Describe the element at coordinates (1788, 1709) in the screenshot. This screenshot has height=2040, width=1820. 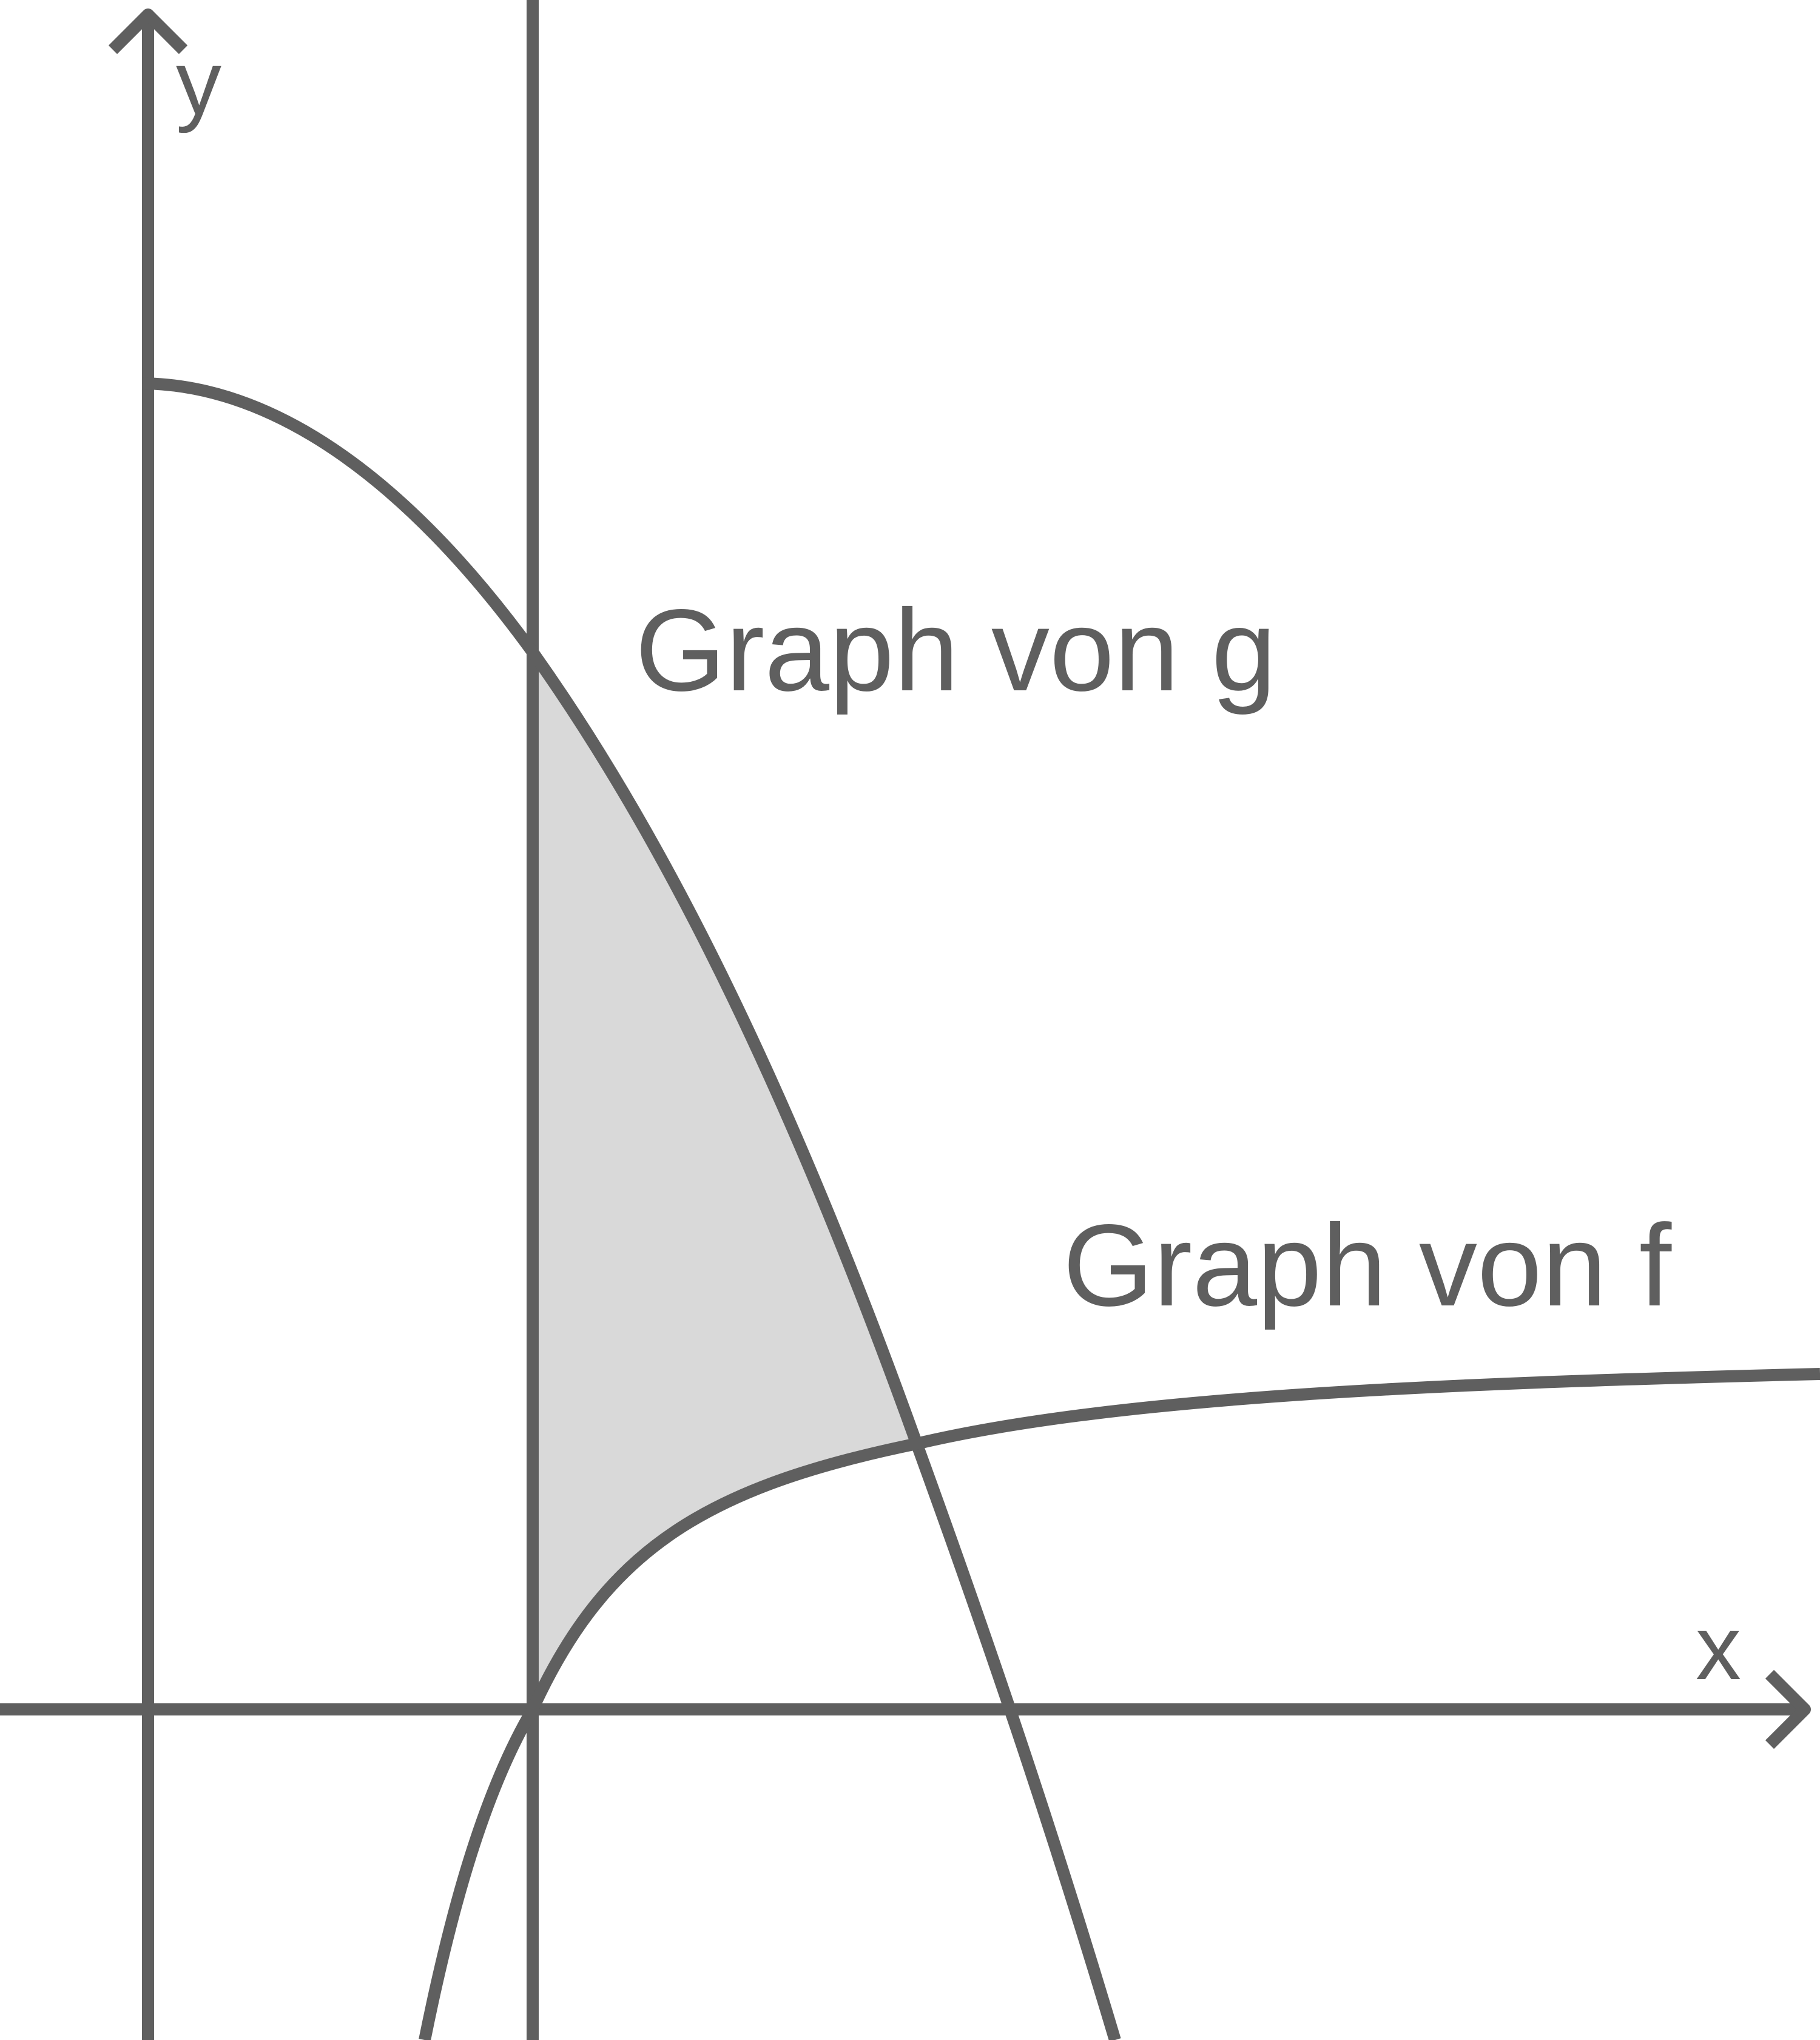
I see `x-axis-arrowhead` at that location.